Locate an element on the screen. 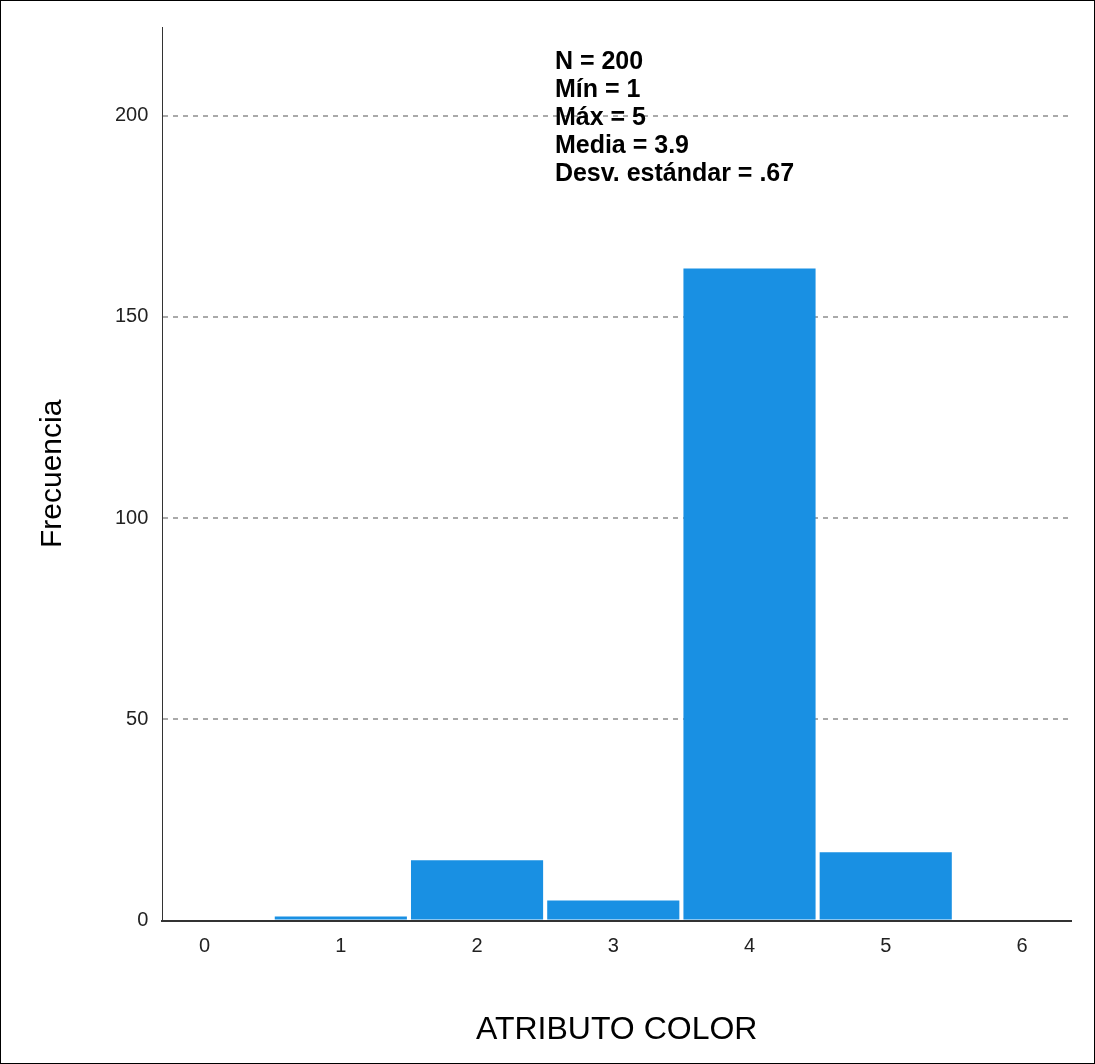  annotation: N = 200 is located at coordinates (599, 60).